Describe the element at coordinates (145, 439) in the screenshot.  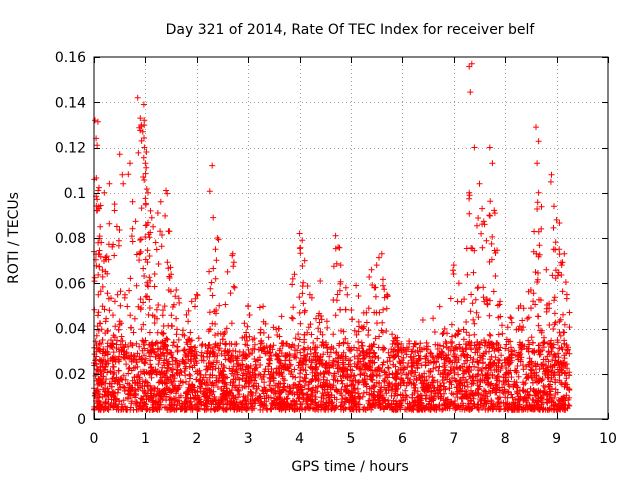
I see `x-tick-label: 1` at that location.